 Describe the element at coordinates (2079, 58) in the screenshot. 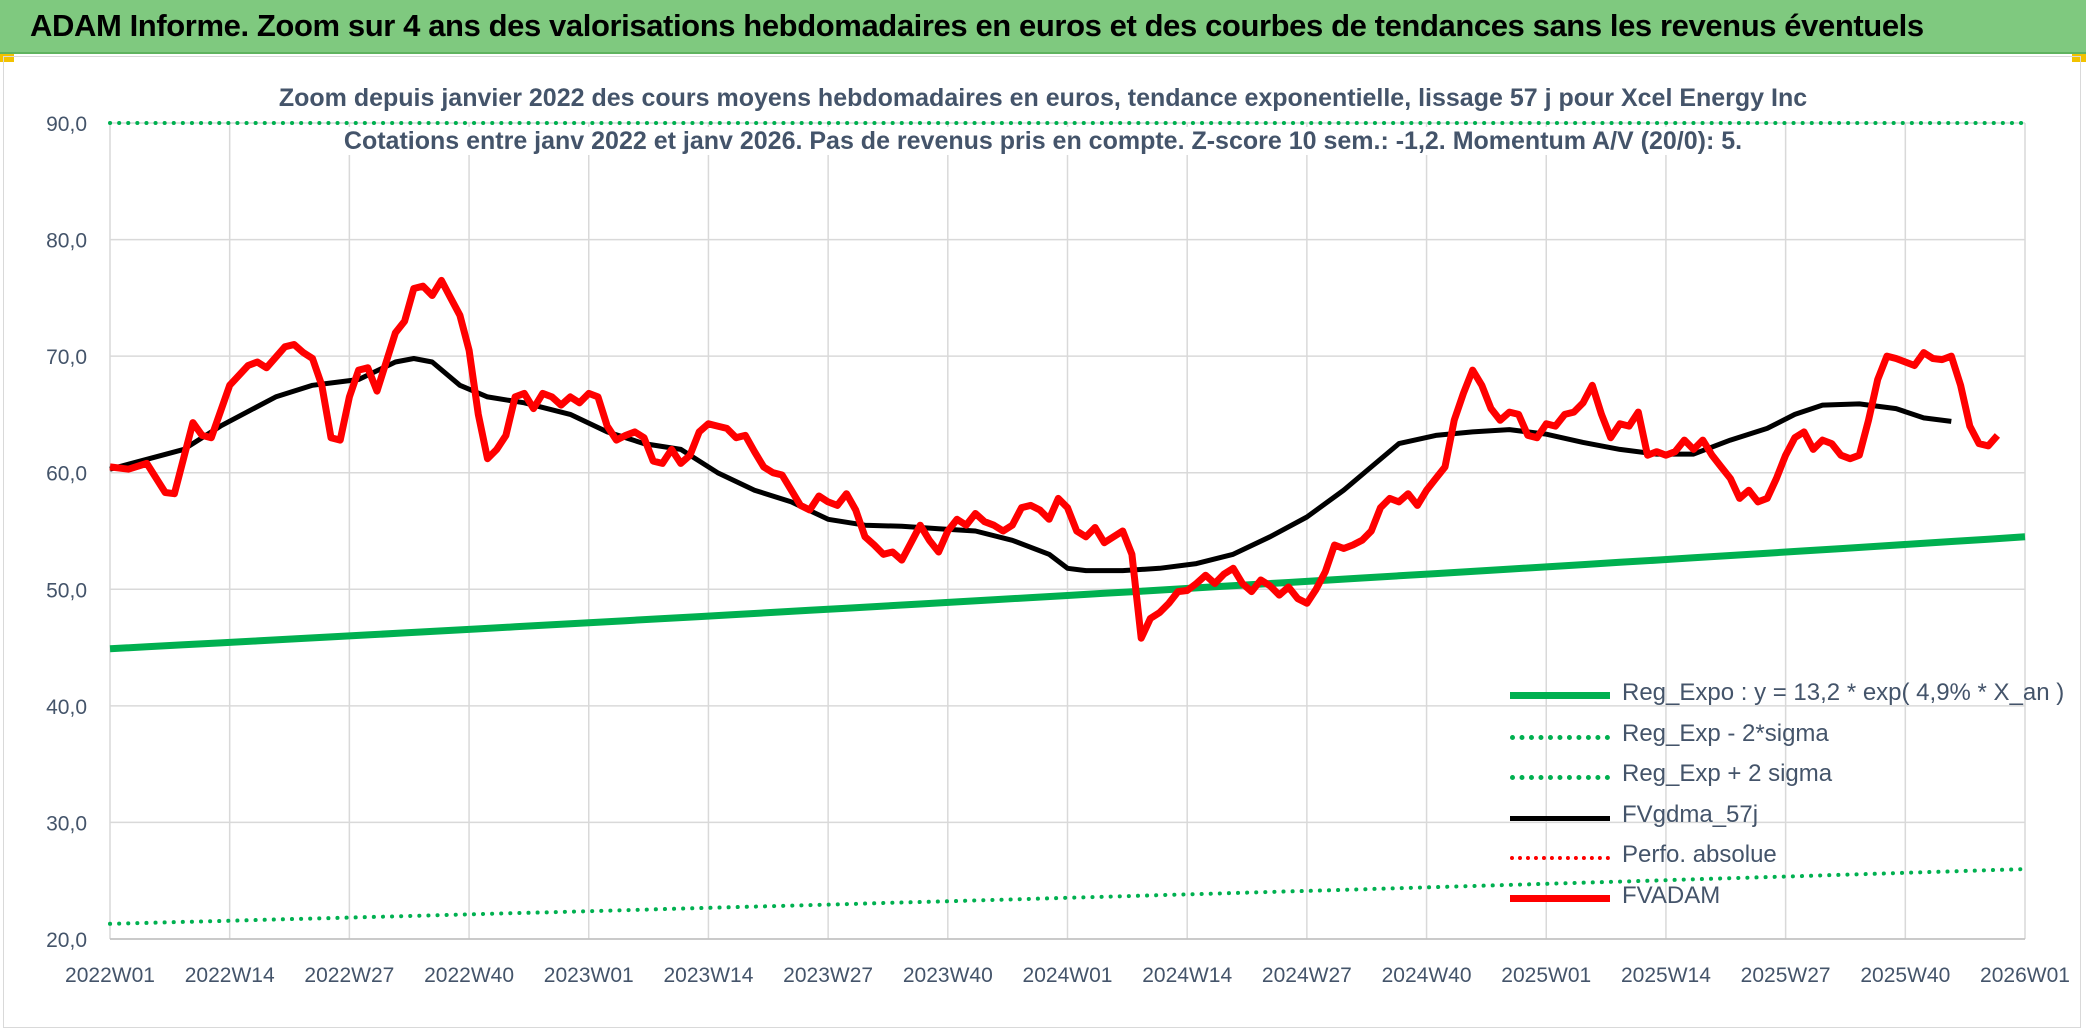

I see `corner-mark-right` at that location.